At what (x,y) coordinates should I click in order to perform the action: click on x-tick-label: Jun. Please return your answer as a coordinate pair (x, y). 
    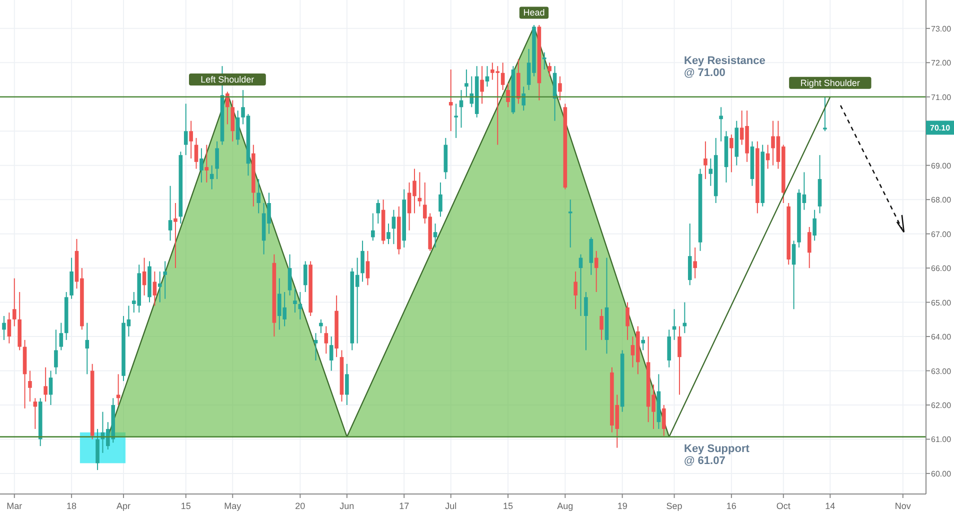
    Looking at the image, I should click on (347, 506).